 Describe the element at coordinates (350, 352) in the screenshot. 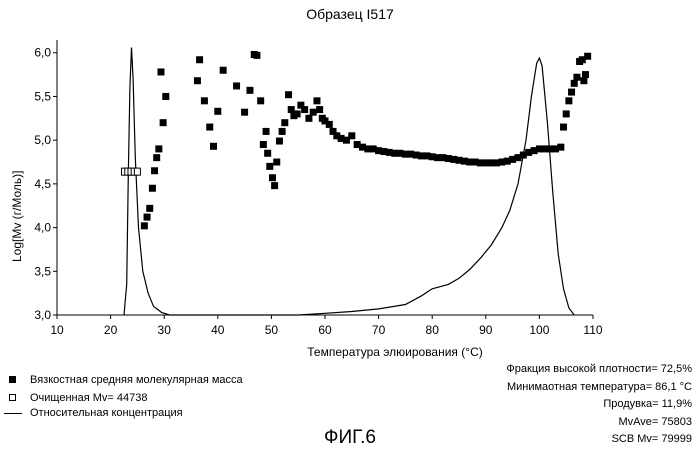

I see `x-axis-label: Температура элюирования (°C)` at that location.